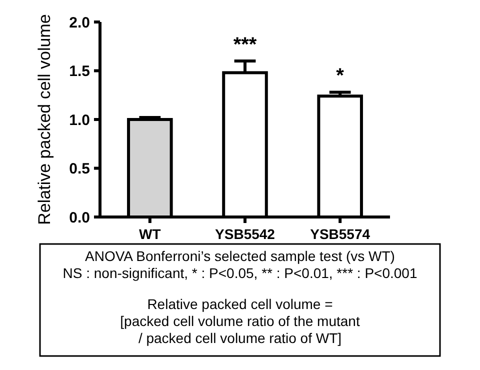 This screenshot has height=370, width=480. What do you see at coordinates (240, 304) in the screenshot?
I see `text: Relative packed cell volume =` at bounding box center [240, 304].